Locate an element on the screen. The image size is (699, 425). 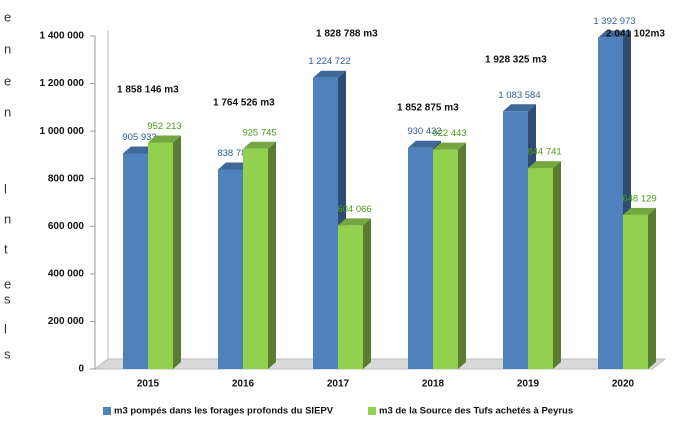
value-label: 925 745 is located at coordinates (259, 132).